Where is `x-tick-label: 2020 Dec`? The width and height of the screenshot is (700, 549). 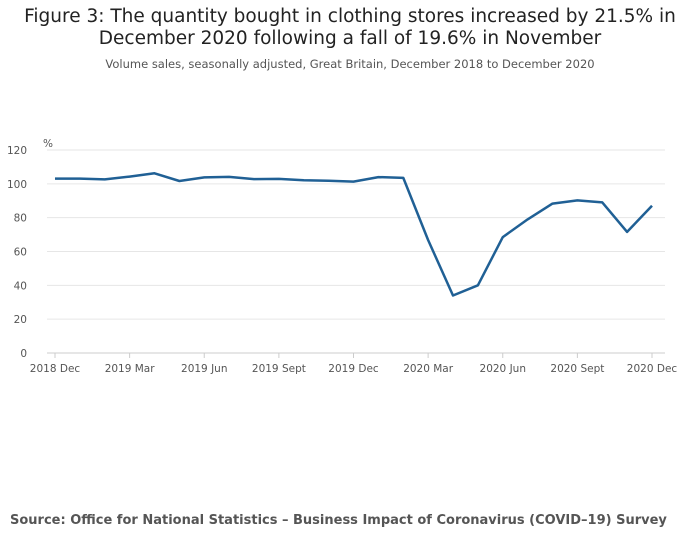
x-tick-label: 2020 Dec is located at coordinates (652, 369).